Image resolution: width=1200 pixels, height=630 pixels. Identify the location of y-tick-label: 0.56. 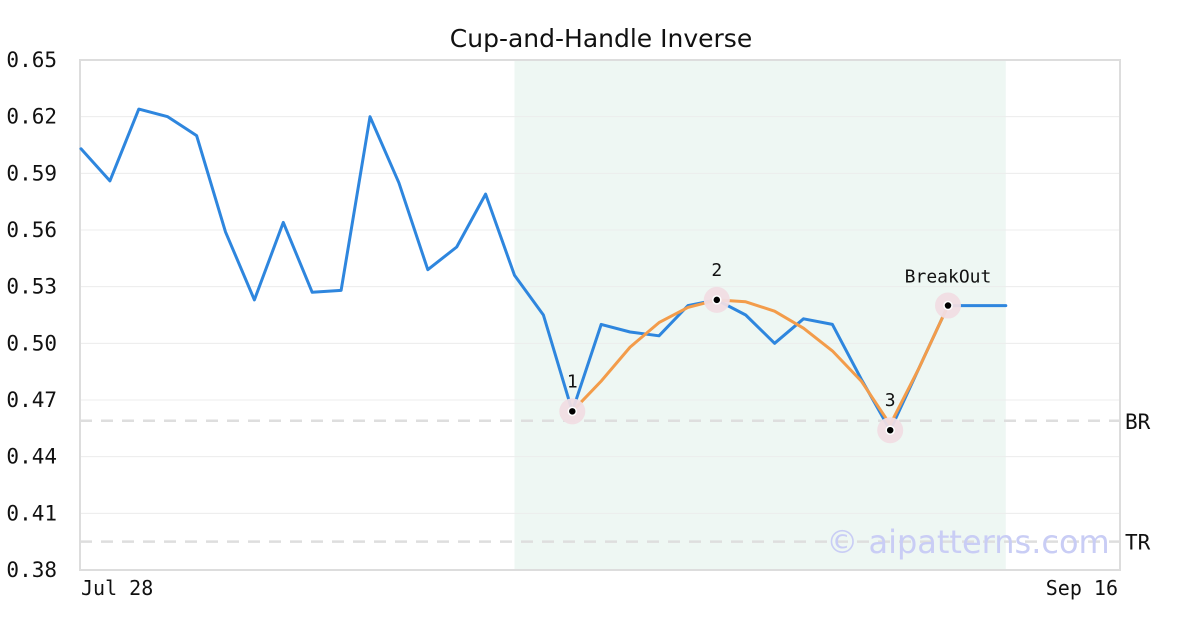
(31, 230).